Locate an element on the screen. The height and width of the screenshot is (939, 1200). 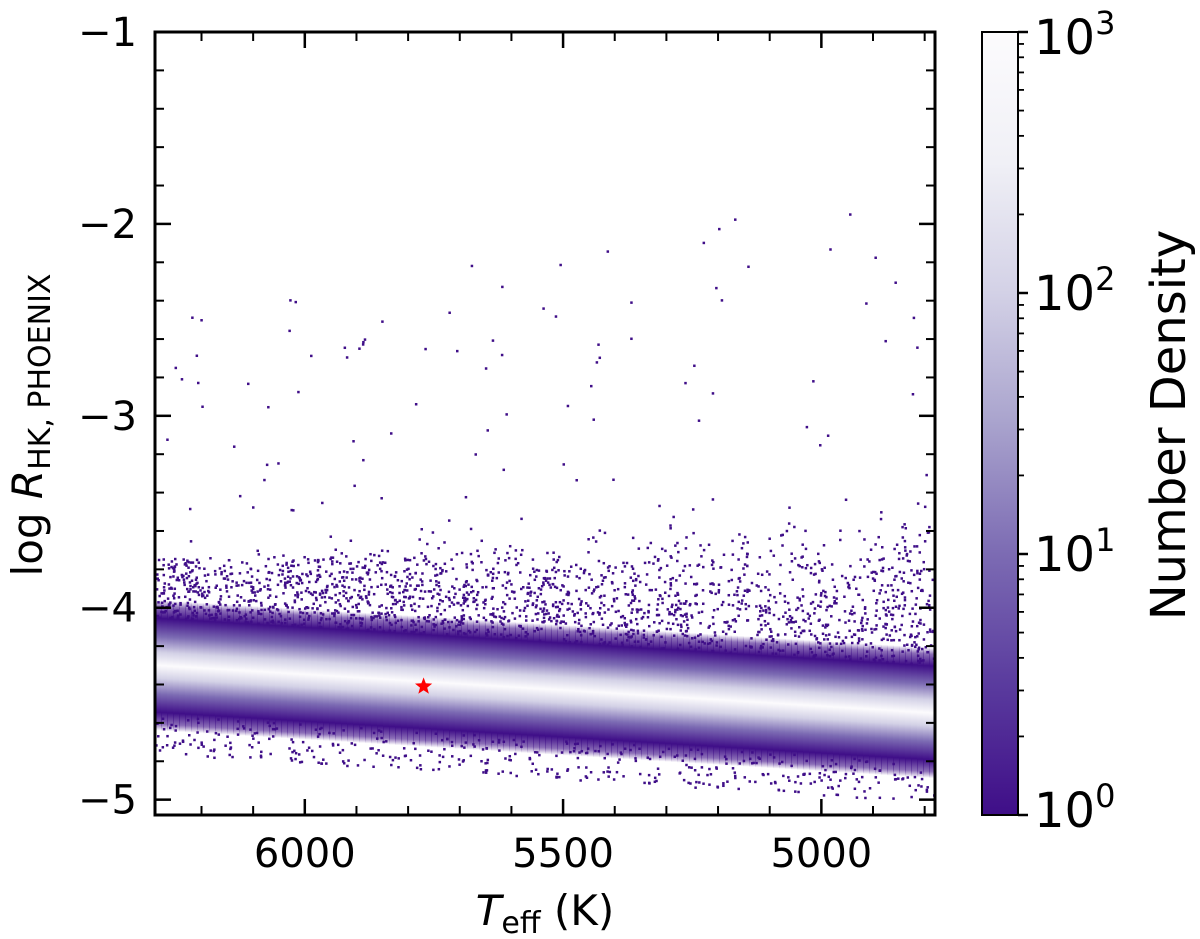
y-tick-label: −5 is located at coordinates (107, 801).